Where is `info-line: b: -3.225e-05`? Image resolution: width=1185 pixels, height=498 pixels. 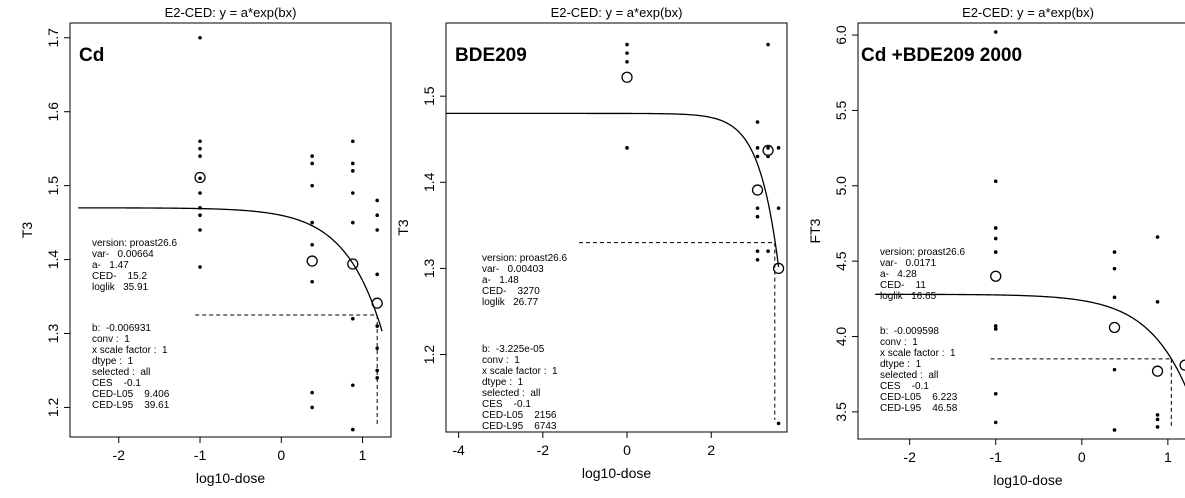
info-line: b: -3.225e-05 is located at coordinates (513, 349).